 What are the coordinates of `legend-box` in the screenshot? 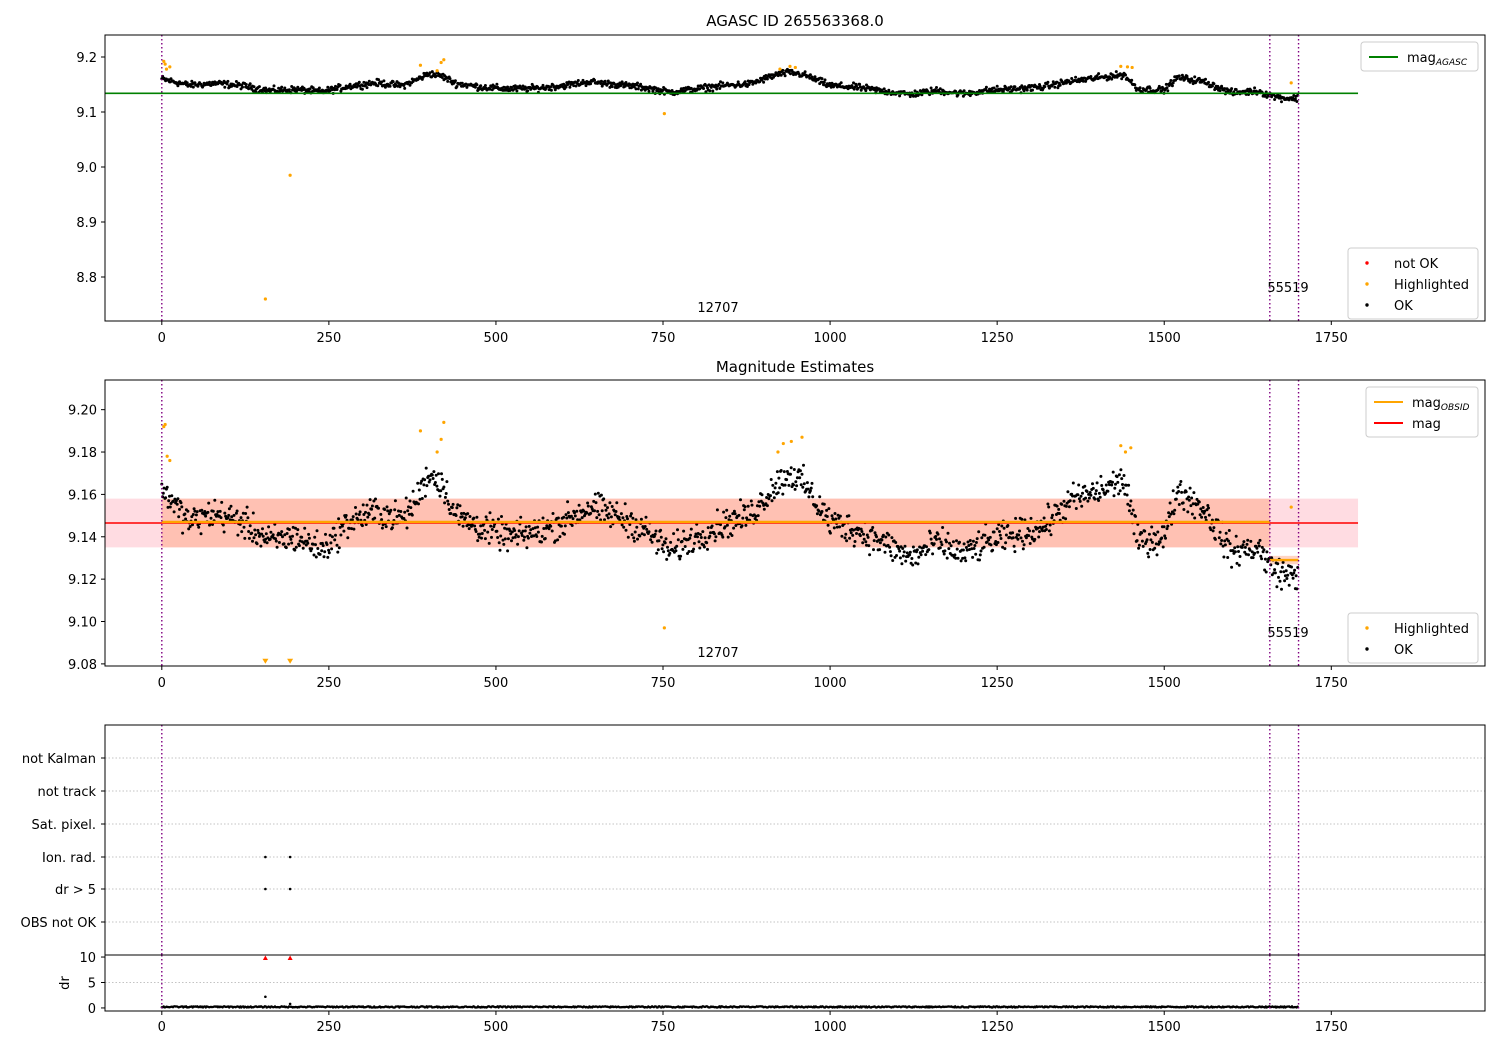 It's located at (1413, 638).